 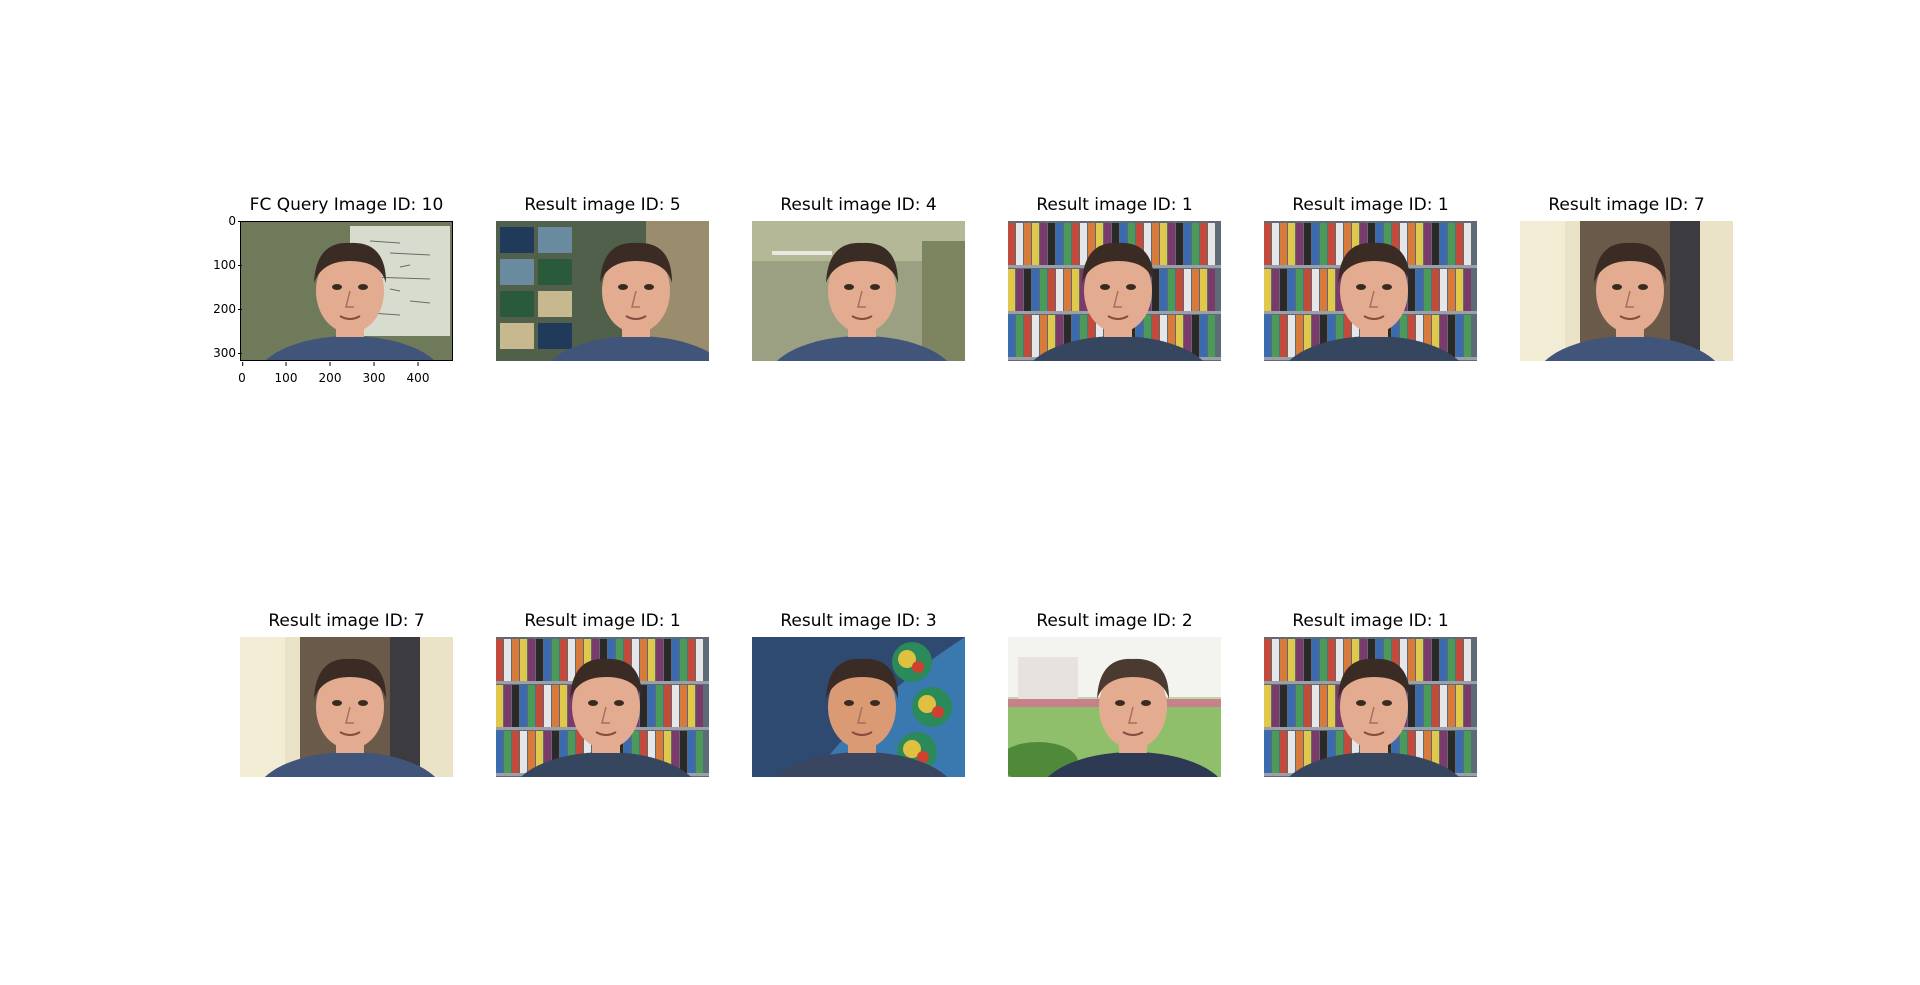 I want to click on x-tick-label: 100, so click(x=286, y=373).